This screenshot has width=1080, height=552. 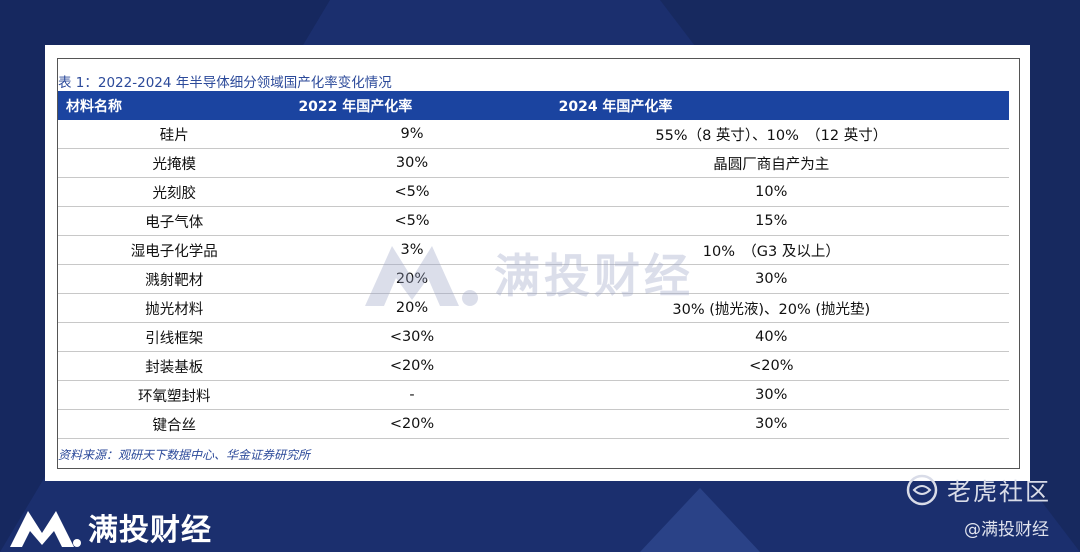 What do you see at coordinates (174, 308) in the screenshot?
I see `cell-material: 抛光材料` at bounding box center [174, 308].